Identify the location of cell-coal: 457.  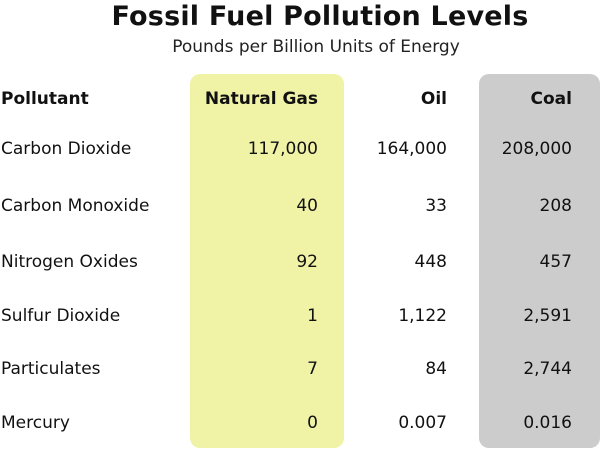
(555, 262).